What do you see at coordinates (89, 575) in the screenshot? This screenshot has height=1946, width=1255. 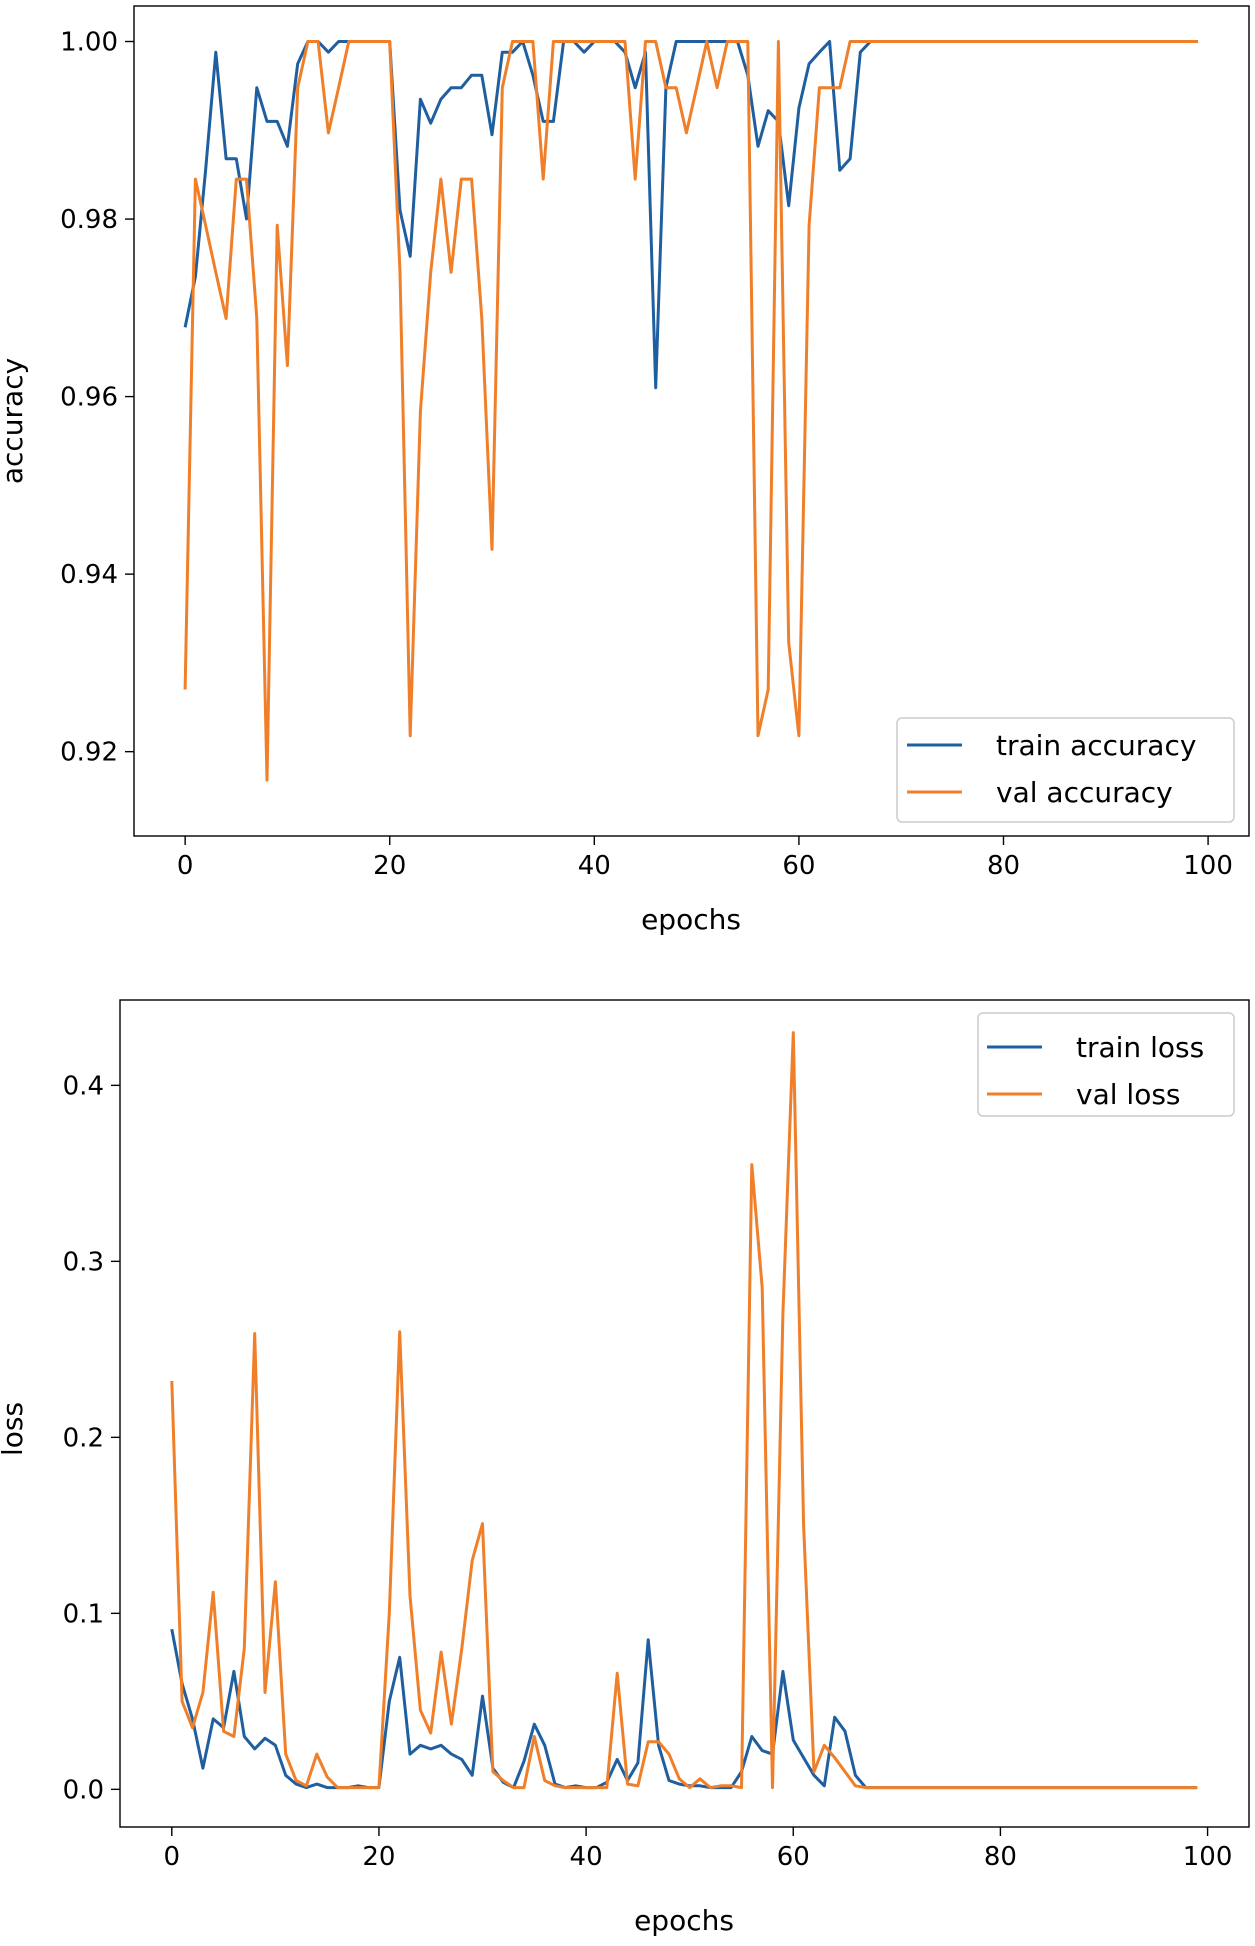 I see `accuracy-y-tick-label: 0.94` at bounding box center [89, 575].